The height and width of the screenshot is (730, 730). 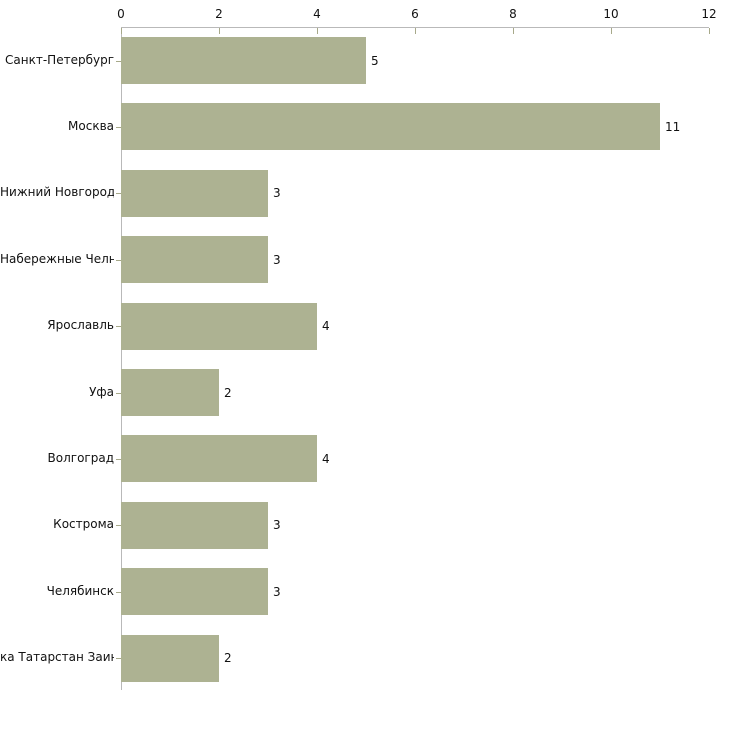 What do you see at coordinates (57, 193) in the screenshot?
I see `y-tick-label: Нижний Новгород` at bounding box center [57, 193].